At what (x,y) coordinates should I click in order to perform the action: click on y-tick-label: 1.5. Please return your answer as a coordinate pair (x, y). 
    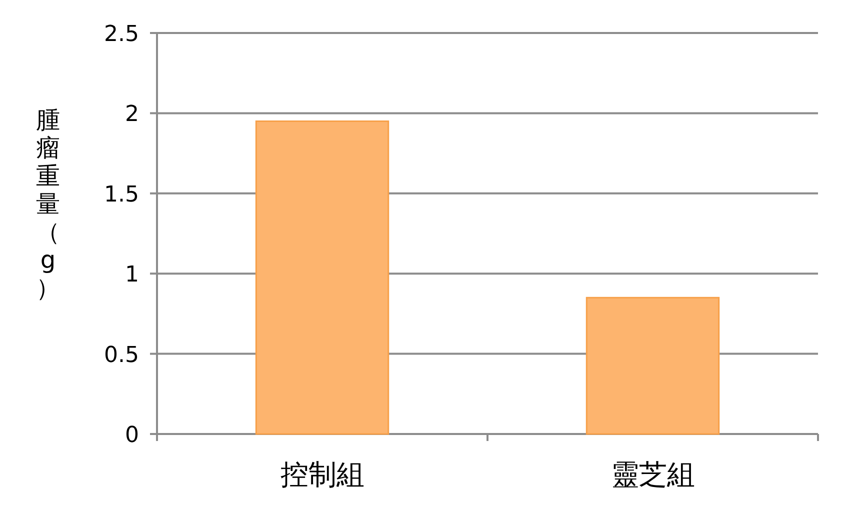
    Looking at the image, I should click on (121, 195).